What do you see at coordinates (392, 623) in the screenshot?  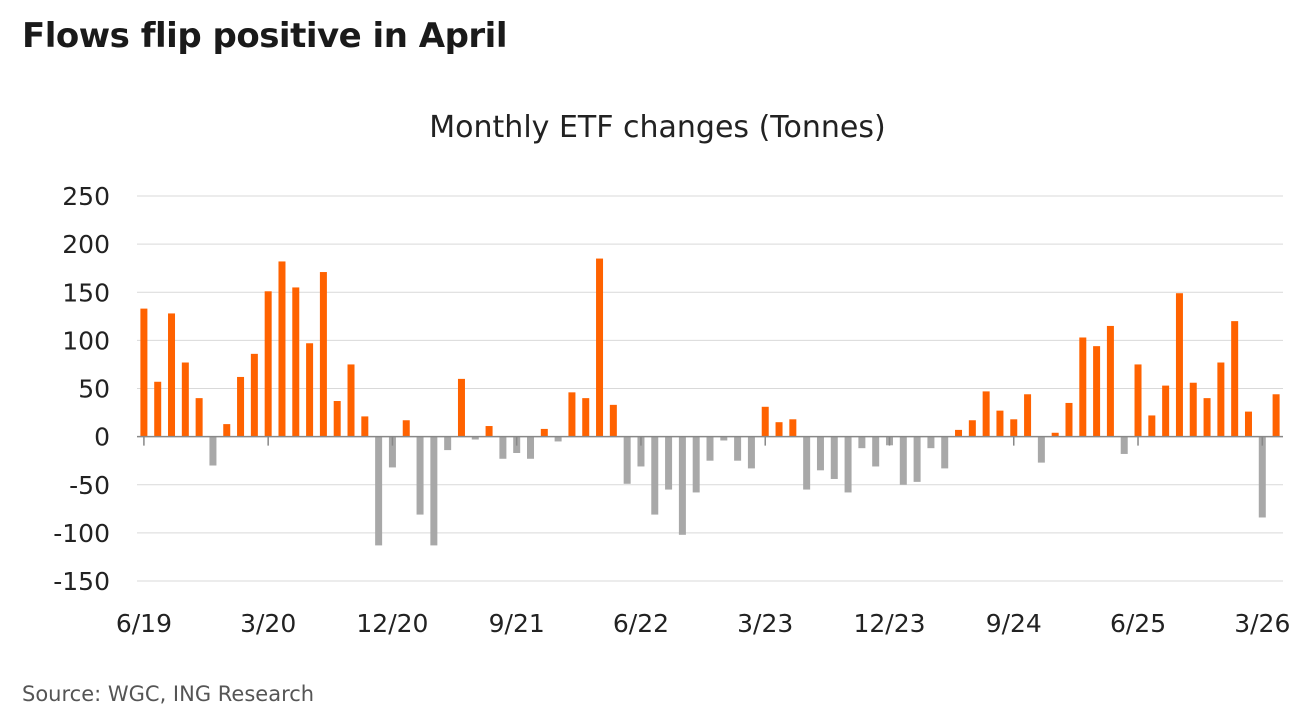 I see `x-tick-label: 12/20` at bounding box center [392, 623].